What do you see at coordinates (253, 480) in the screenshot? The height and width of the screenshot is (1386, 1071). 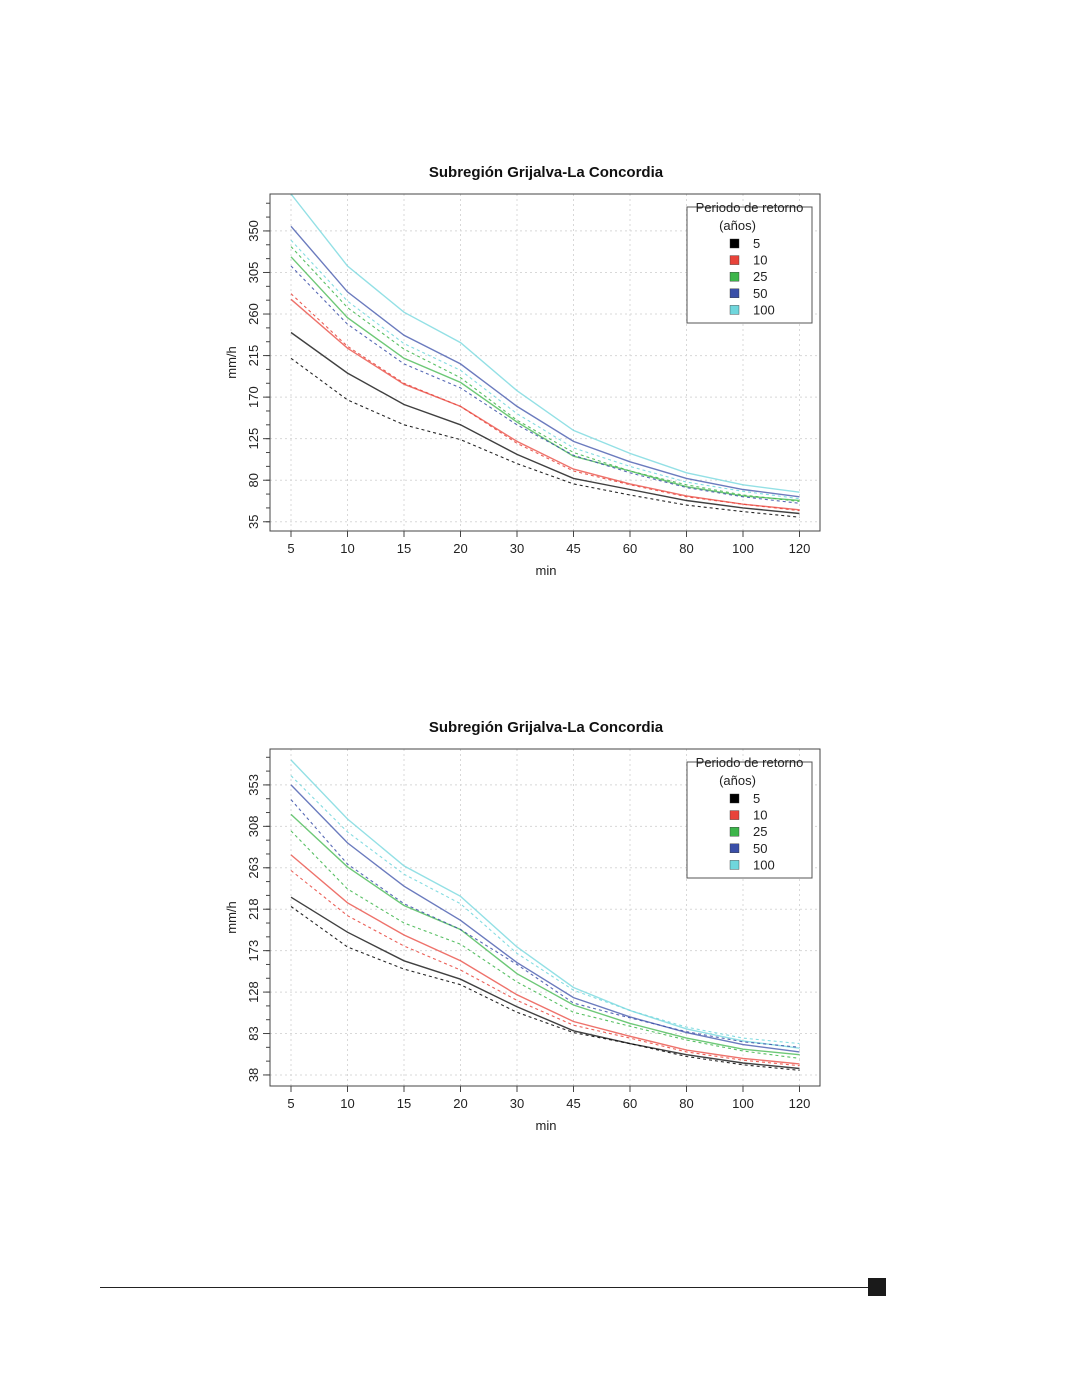 I see `y-tick-label: 80` at bounding box center [253, 480].